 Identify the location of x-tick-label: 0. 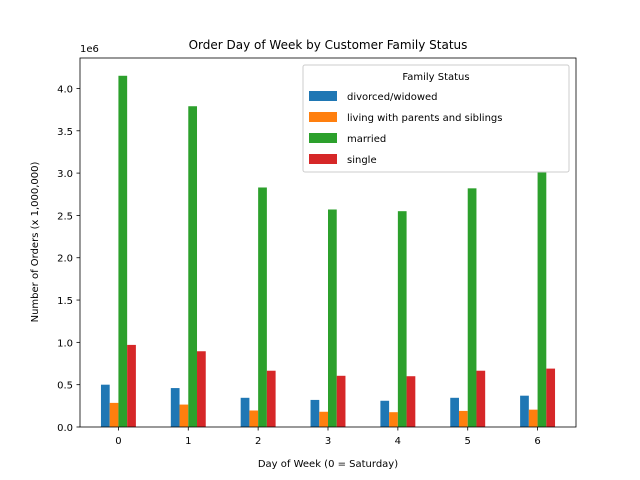
(118, 441).